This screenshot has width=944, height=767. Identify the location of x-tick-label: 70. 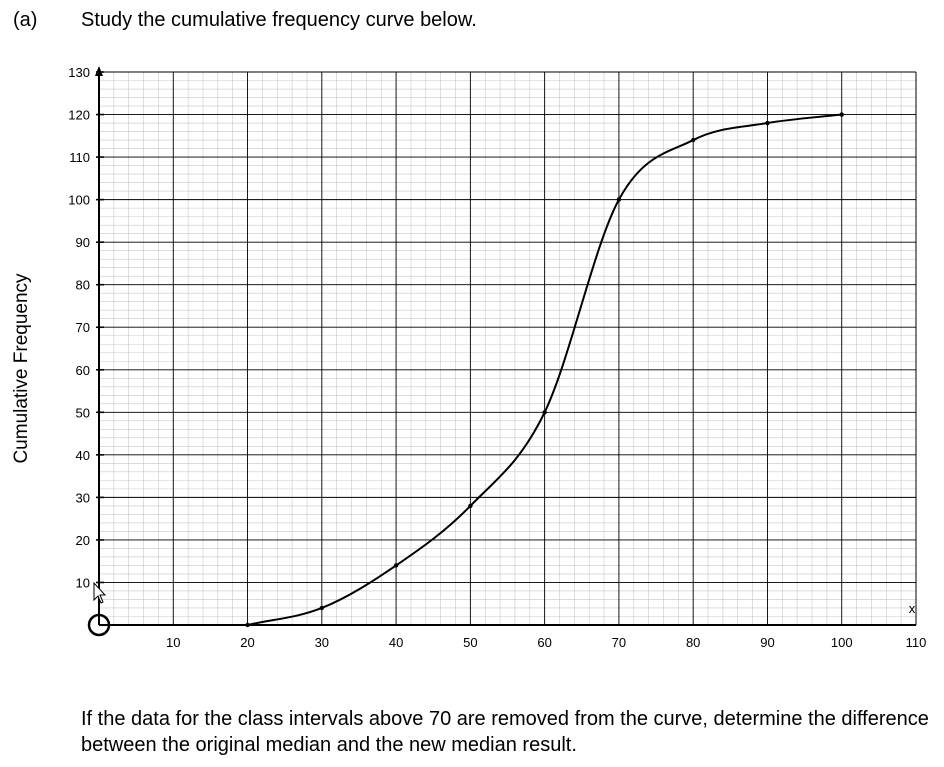
(619, 642).